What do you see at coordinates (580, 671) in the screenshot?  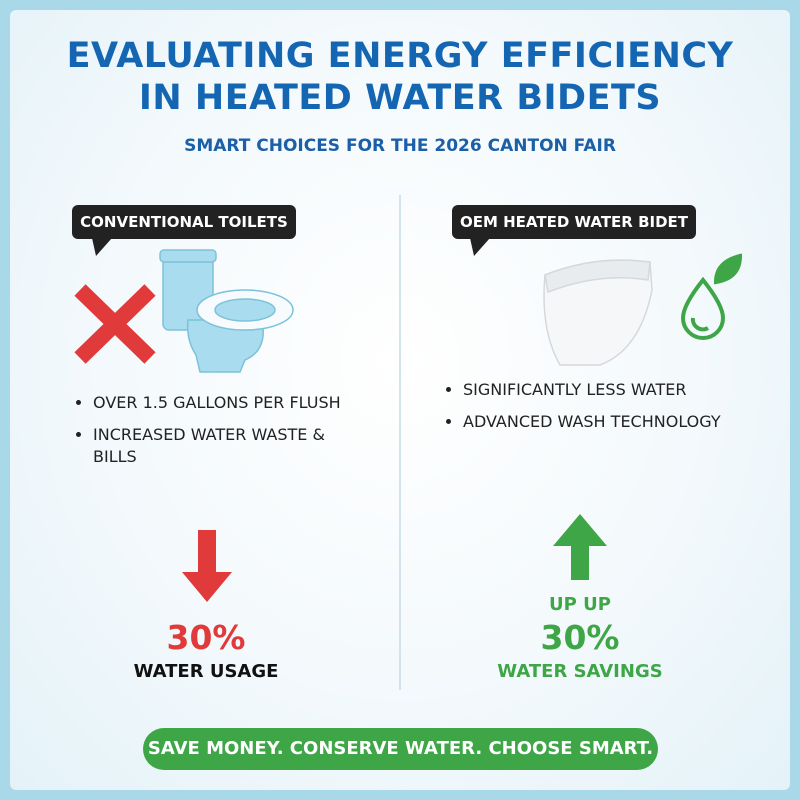 I see `right-caption: WATER SAVINGS` at bounding box center [580, 671].